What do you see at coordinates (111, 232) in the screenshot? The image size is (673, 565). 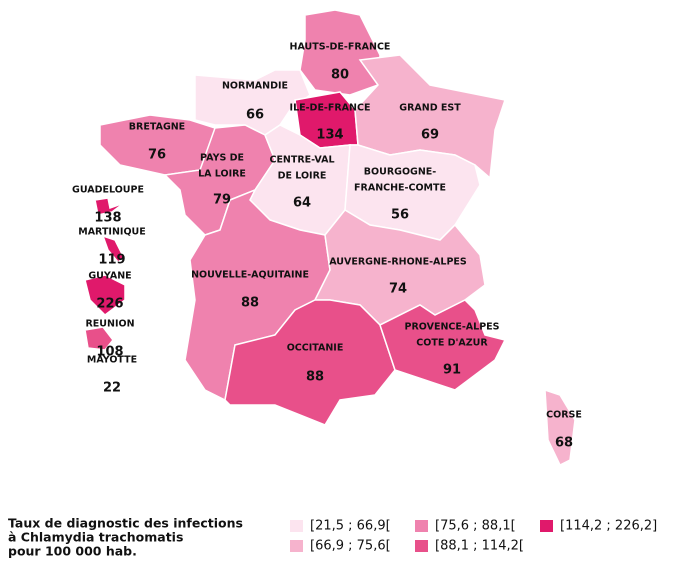 I see `region-name: MARTINIQUE` at bounding box center [111, 232].